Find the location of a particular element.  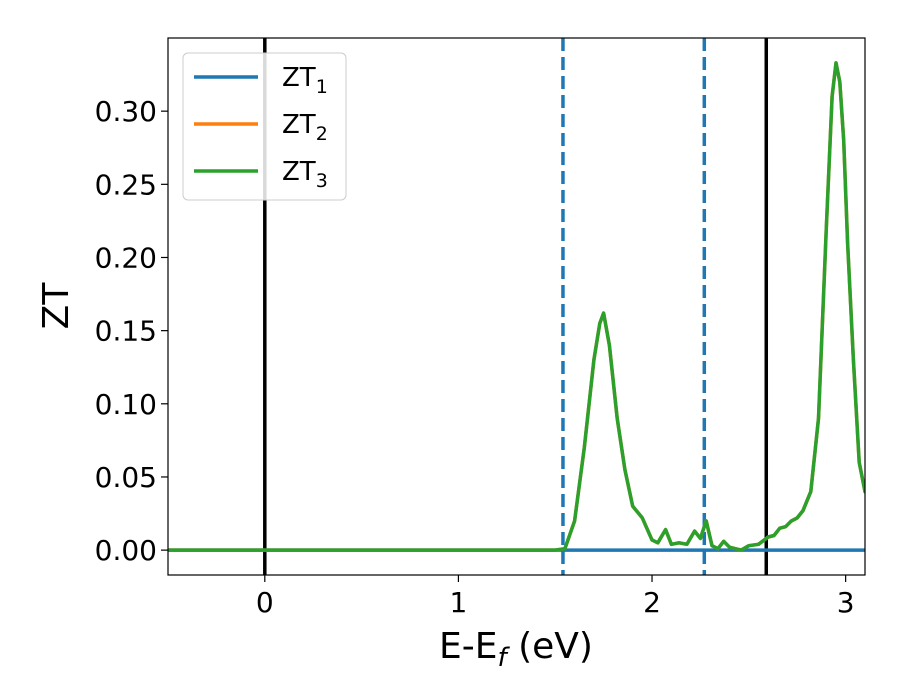

legend-label: ZT1 is located at coordinates (305, 80).